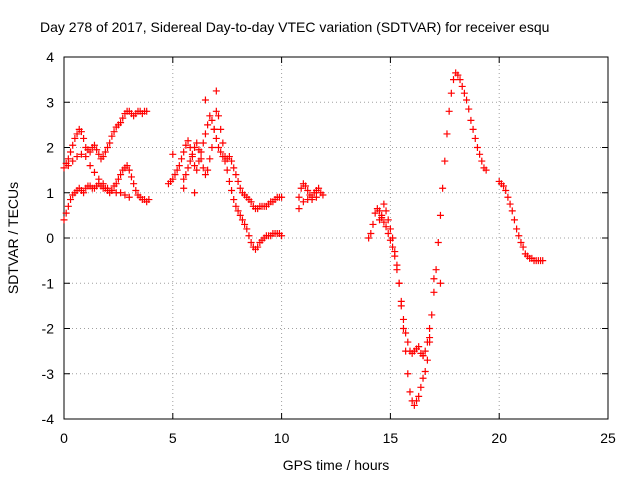  Describe the element at coordinates (50, 148) in the screenshot. I see `y-tick-label: 2` at that location.